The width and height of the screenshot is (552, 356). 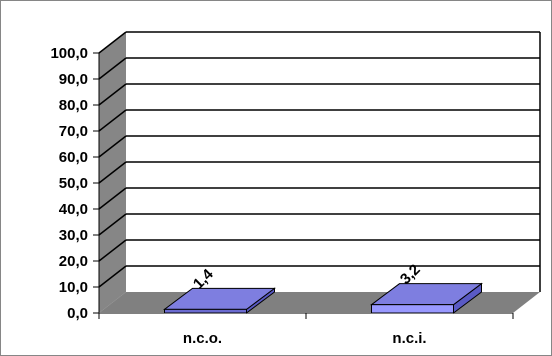 What do you see at coordinates (73, 183) in the screenshot?
I see `y-tick-label: 50,0` at bounding box center [73, 183].